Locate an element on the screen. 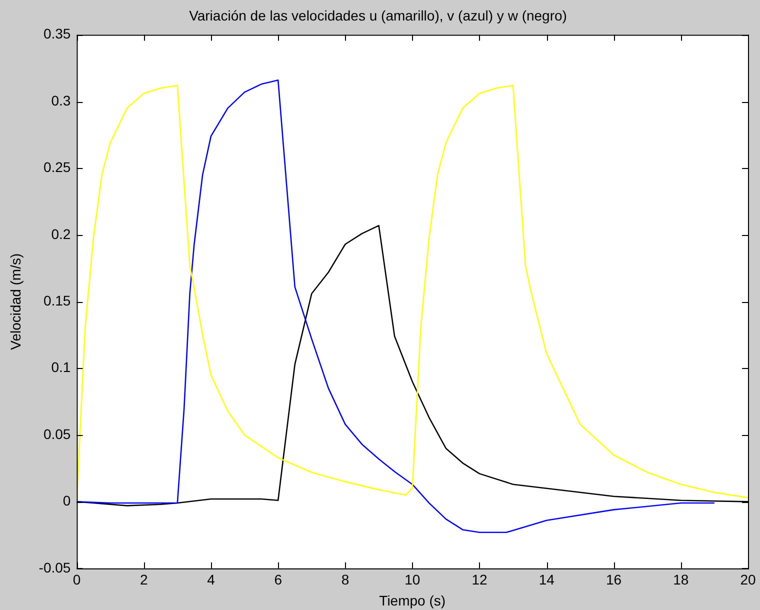 The height and width of the screenshot is (610, 760). x-tick-label: 10 is located at coordinates (412, 580).